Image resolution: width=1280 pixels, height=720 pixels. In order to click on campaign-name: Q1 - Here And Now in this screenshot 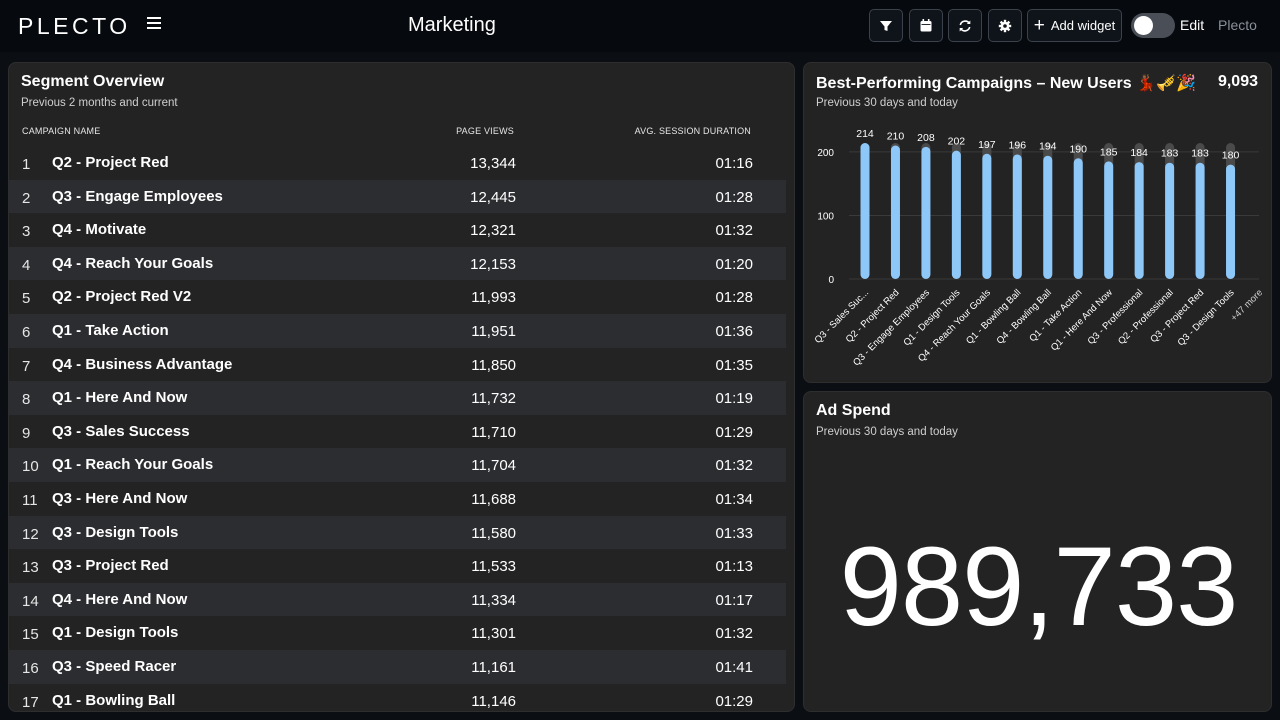, I will do `click(120, 398)`.